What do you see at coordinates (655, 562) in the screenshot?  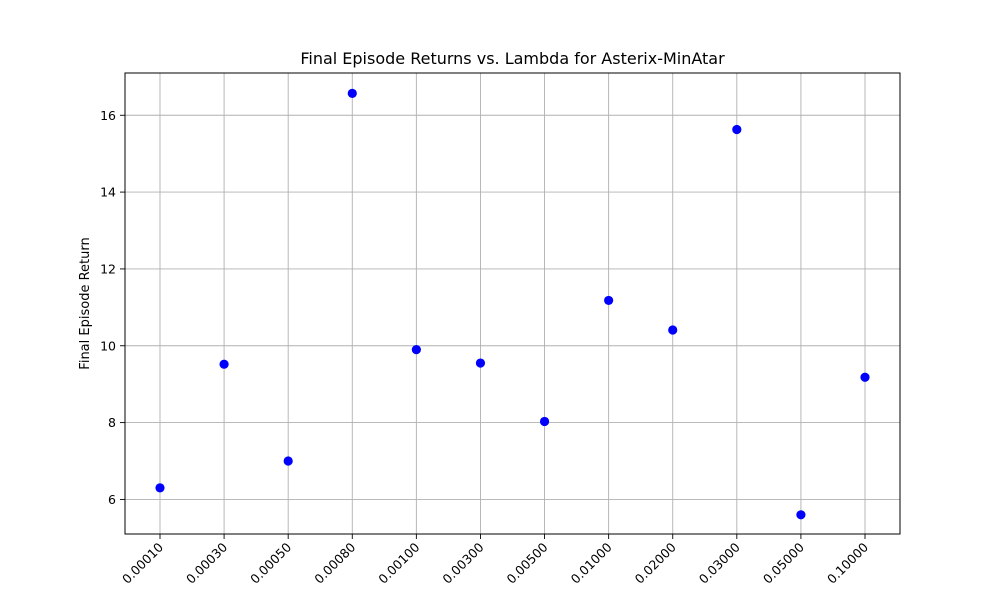 I see `x-tick-label: 0.02000` at bounding box center [655, 562].